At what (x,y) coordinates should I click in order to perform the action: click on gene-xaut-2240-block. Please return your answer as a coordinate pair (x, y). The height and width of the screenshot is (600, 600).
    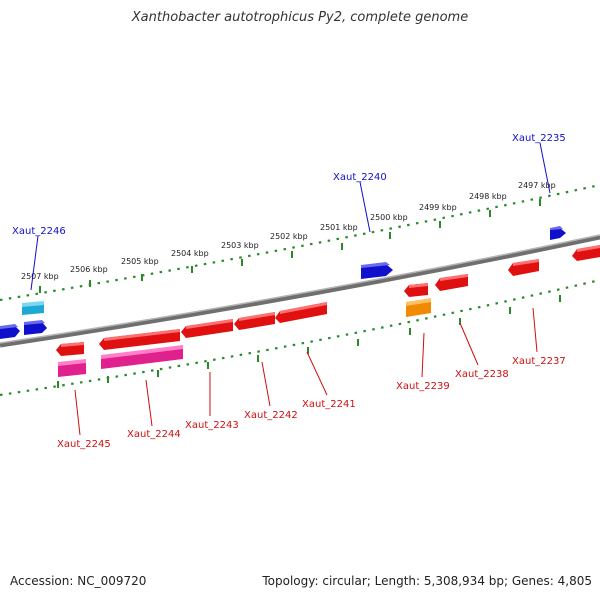
    Looking at the image, I should click on (377, 270).